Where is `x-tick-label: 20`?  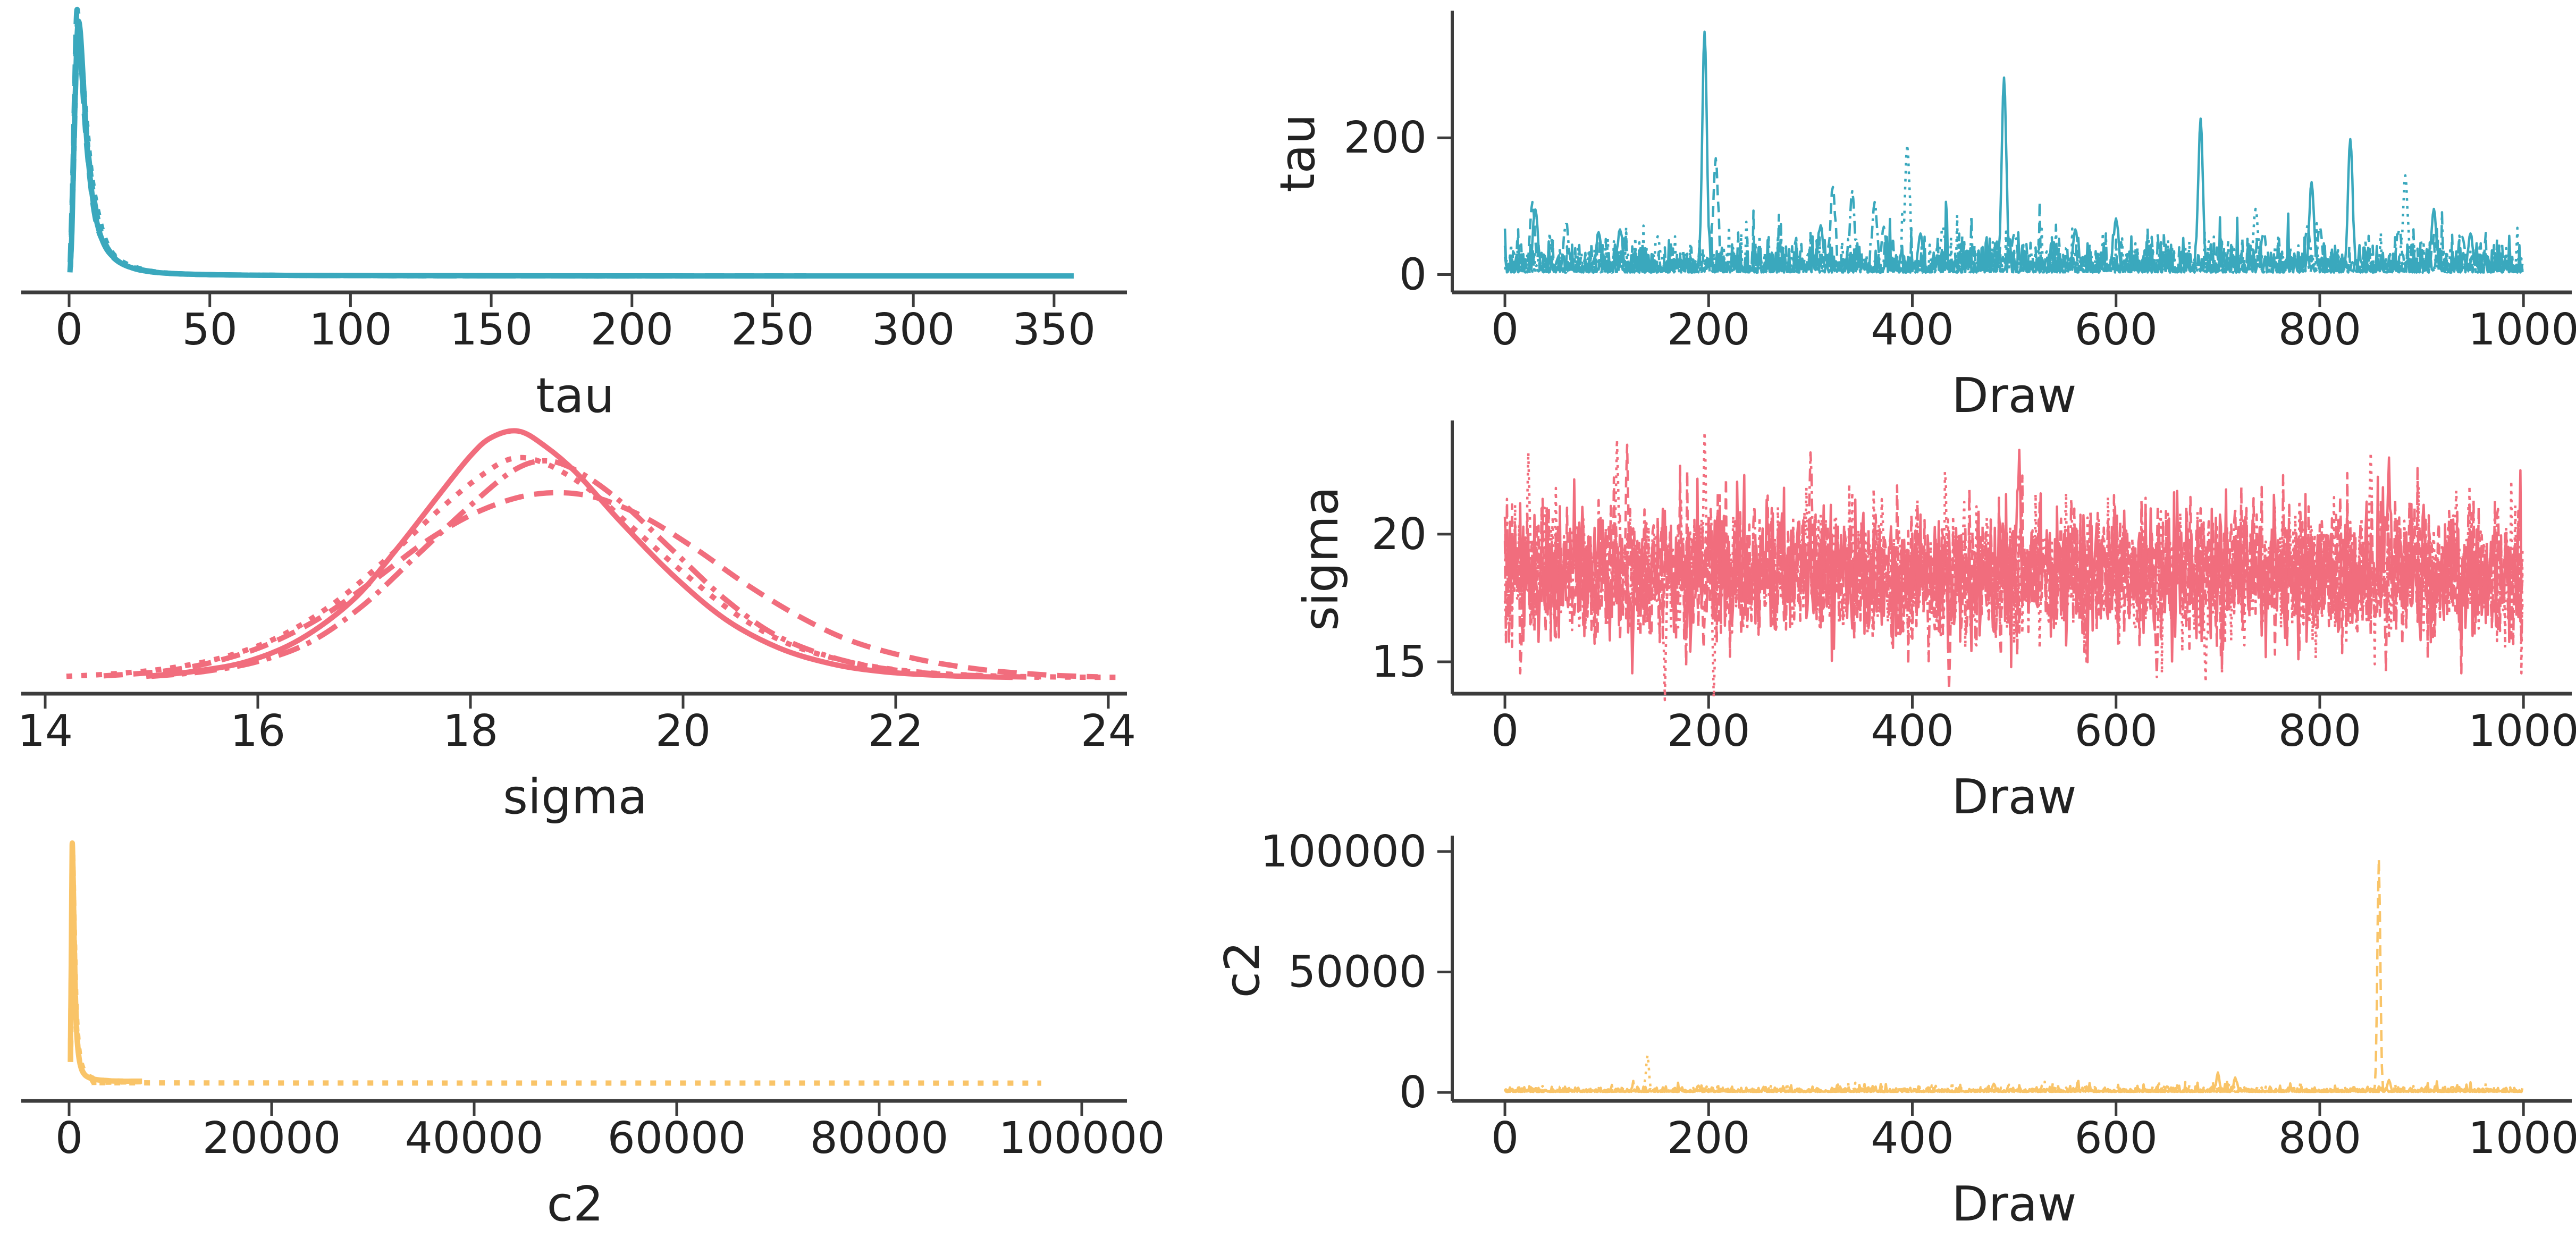 x-tick-label: 20 is located at coordinates (683, 731).